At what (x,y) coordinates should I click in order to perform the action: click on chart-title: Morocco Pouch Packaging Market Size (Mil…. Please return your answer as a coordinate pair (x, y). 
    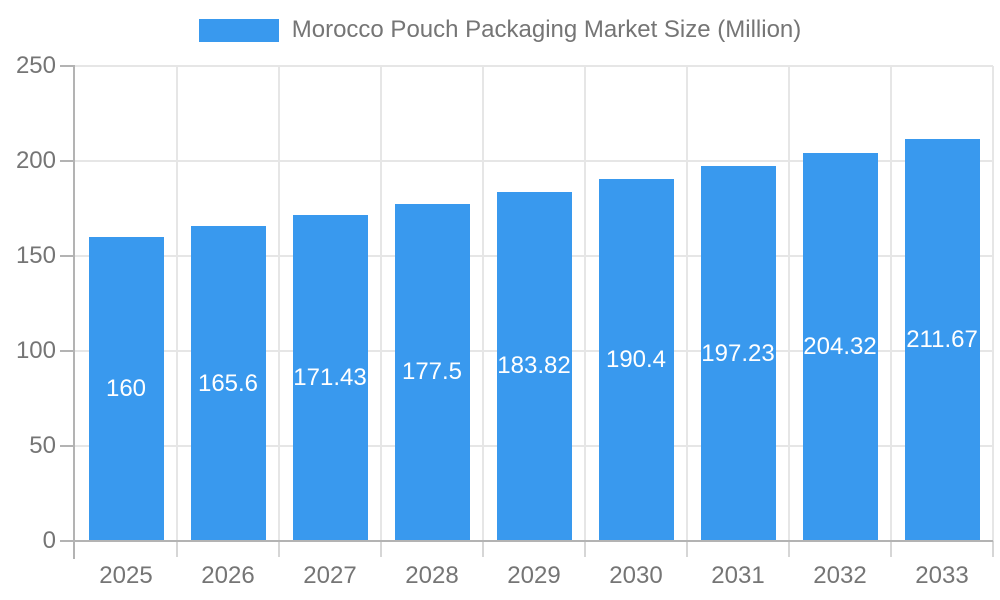
    Looking at the image, I should click on (546, 29).